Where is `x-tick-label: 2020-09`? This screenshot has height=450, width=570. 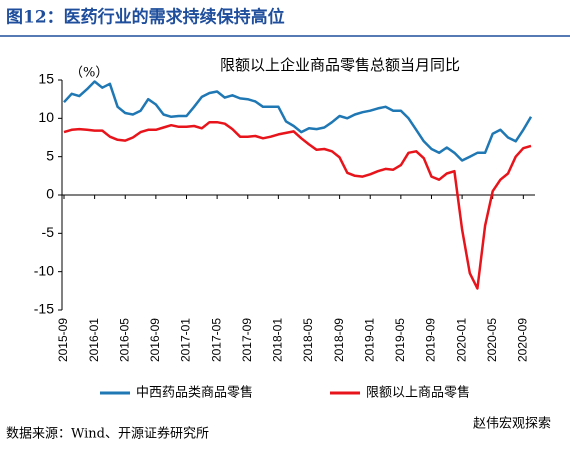
x-tick-label: 2020-09 is located at coordinates (523, 340).